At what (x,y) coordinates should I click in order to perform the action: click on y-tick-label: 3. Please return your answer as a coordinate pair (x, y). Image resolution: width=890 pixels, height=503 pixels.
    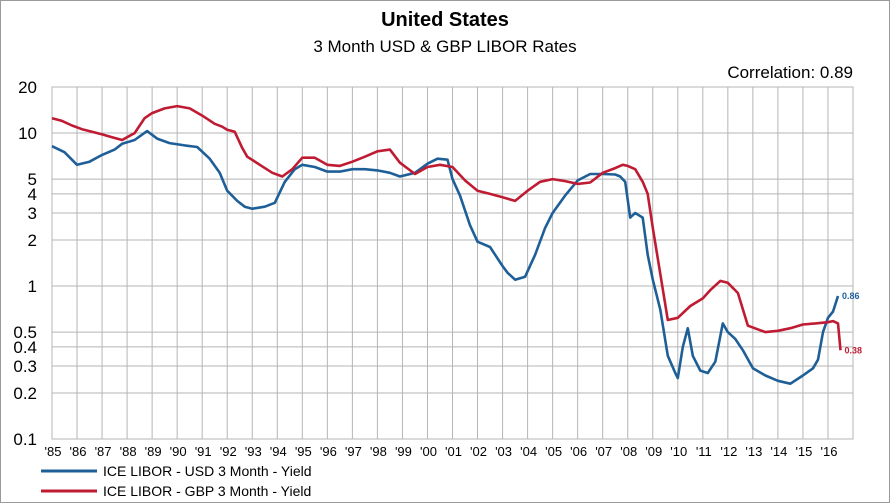
    Looking at the image, I should click on (32, 213).